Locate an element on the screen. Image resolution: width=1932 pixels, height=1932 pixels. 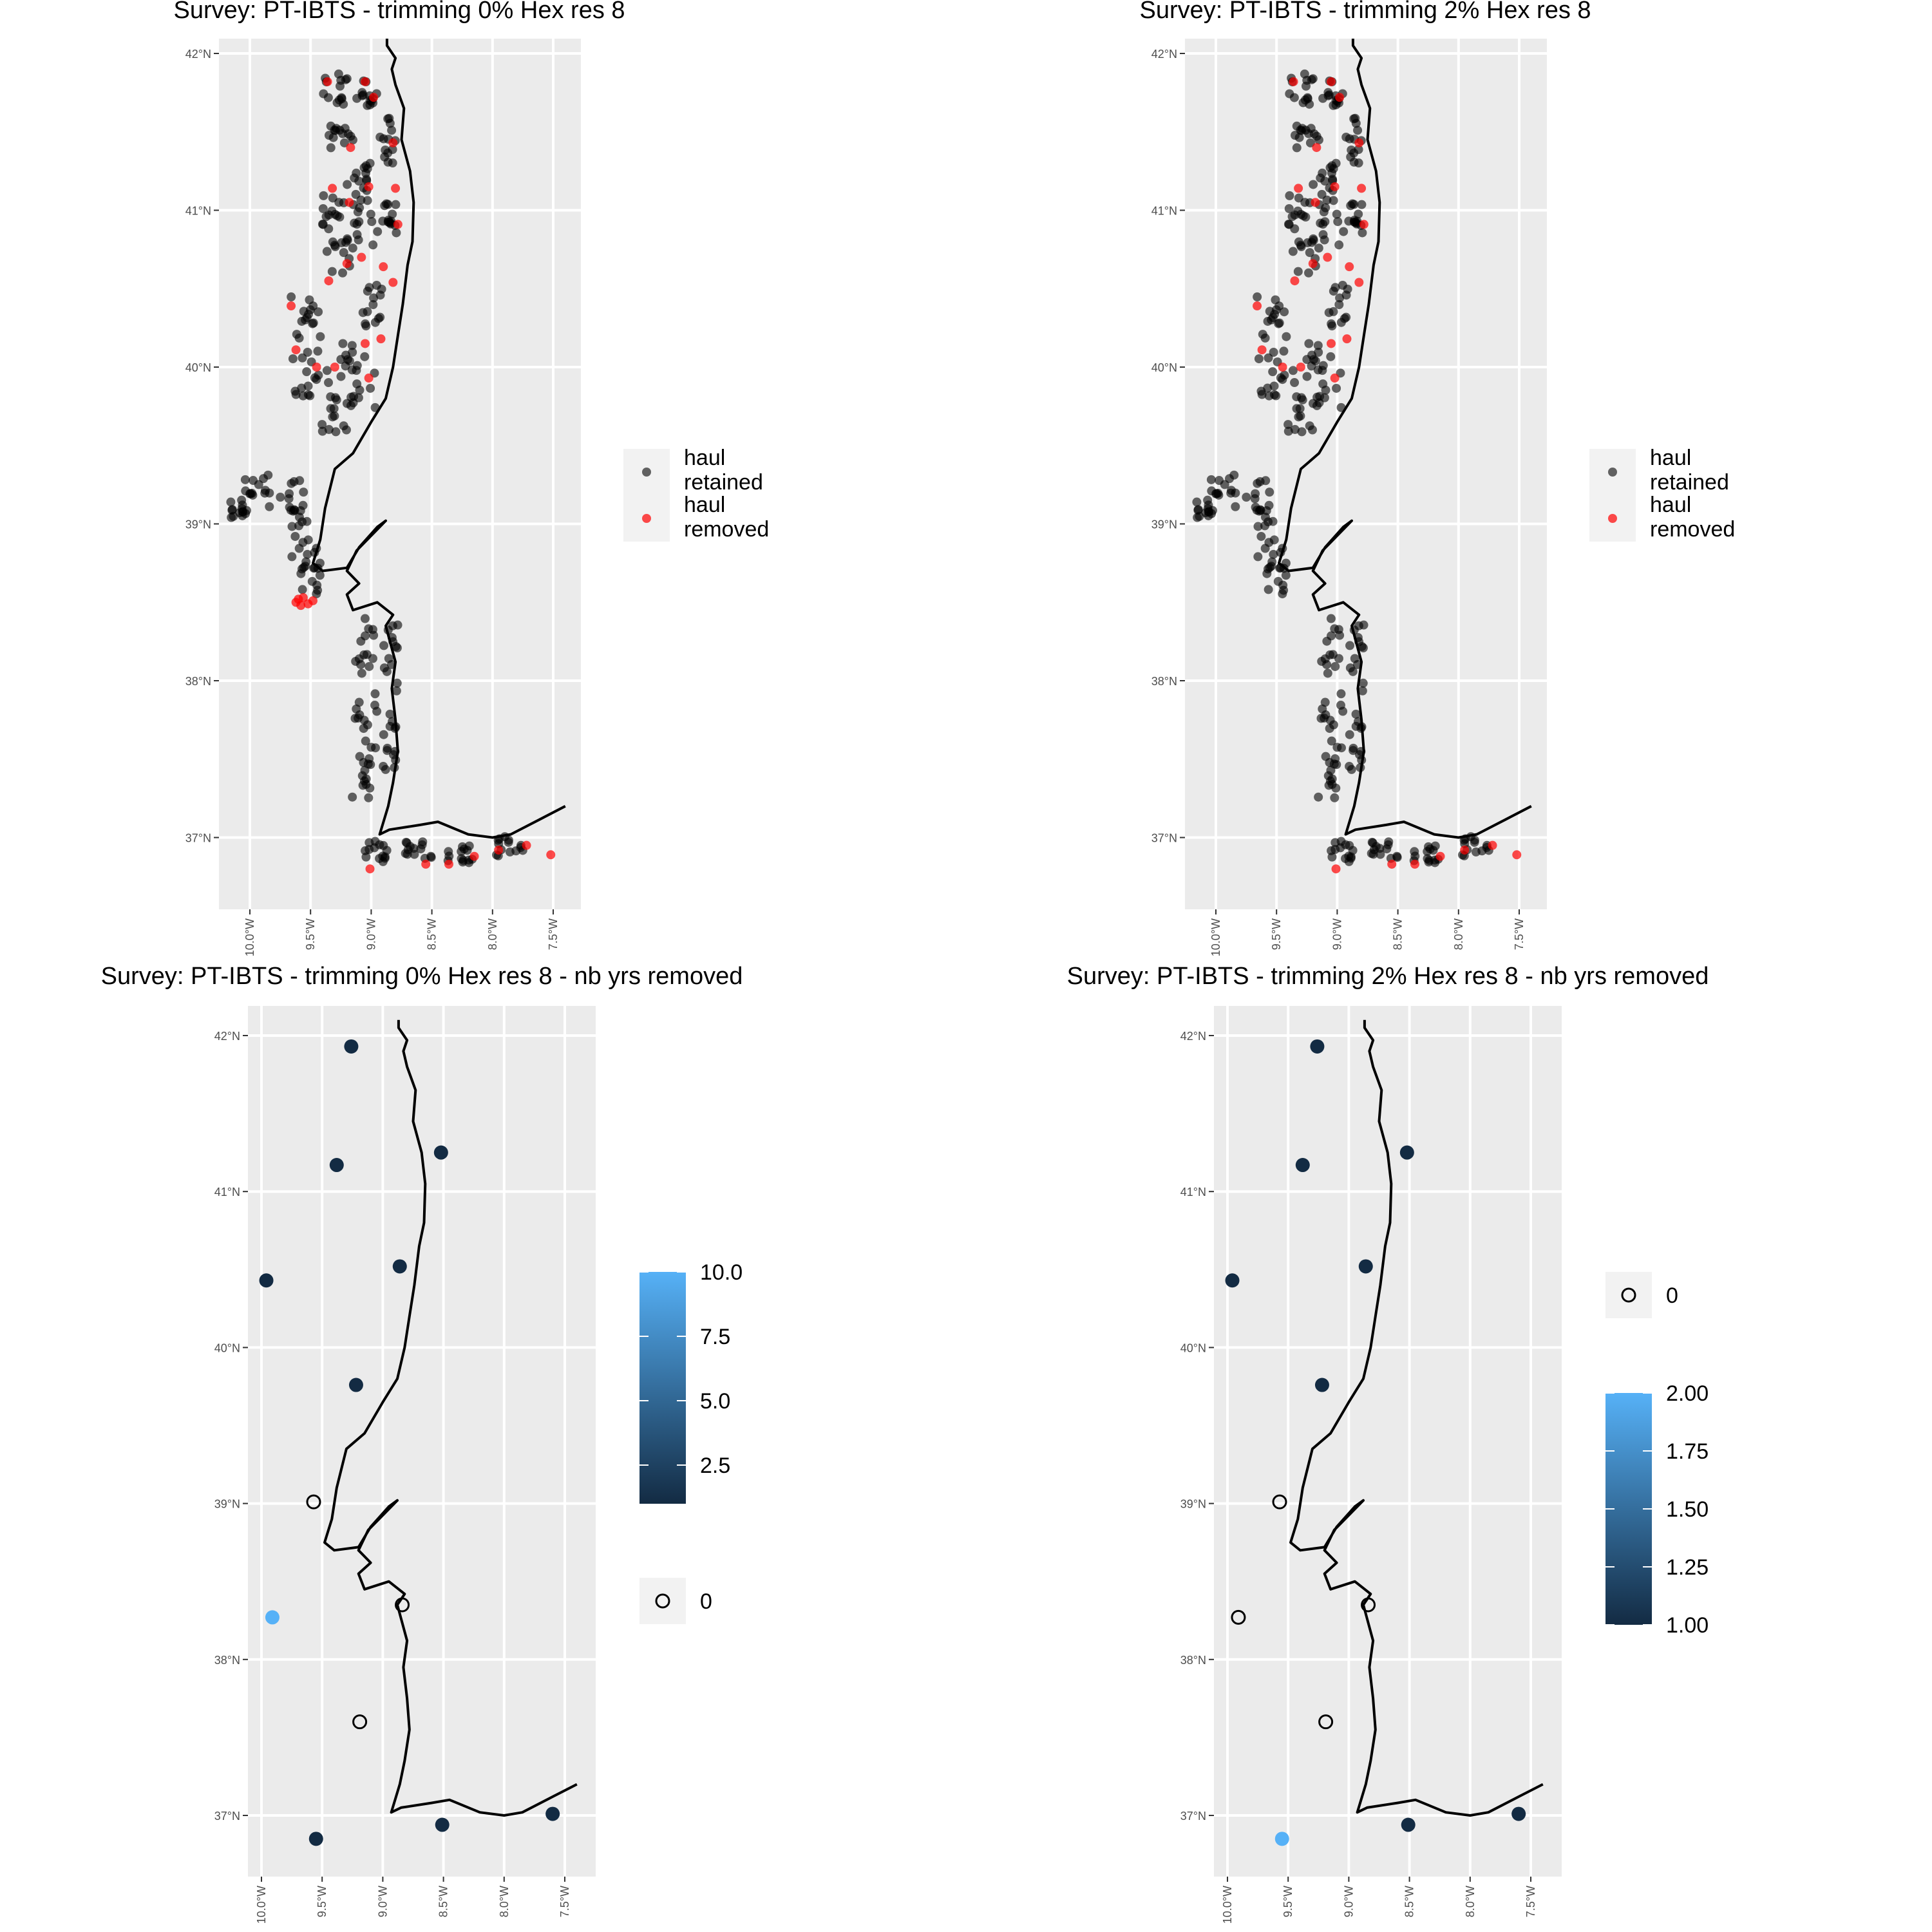
legend-retained-label: haul retained is located at coordinates (723, 470).